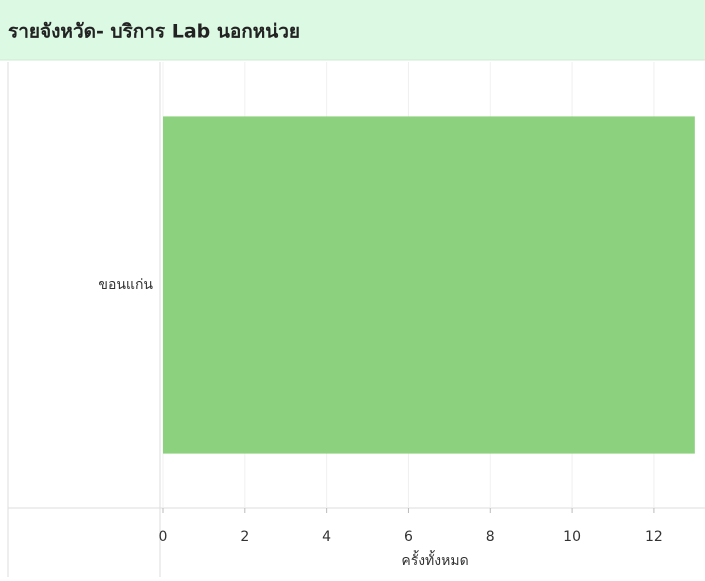 This screenshot has width=705, height=581. What do you see at coordinates (244, 537) in the screenshot?
I see `x-tick-label: 2` at bounding box center [244, 537].